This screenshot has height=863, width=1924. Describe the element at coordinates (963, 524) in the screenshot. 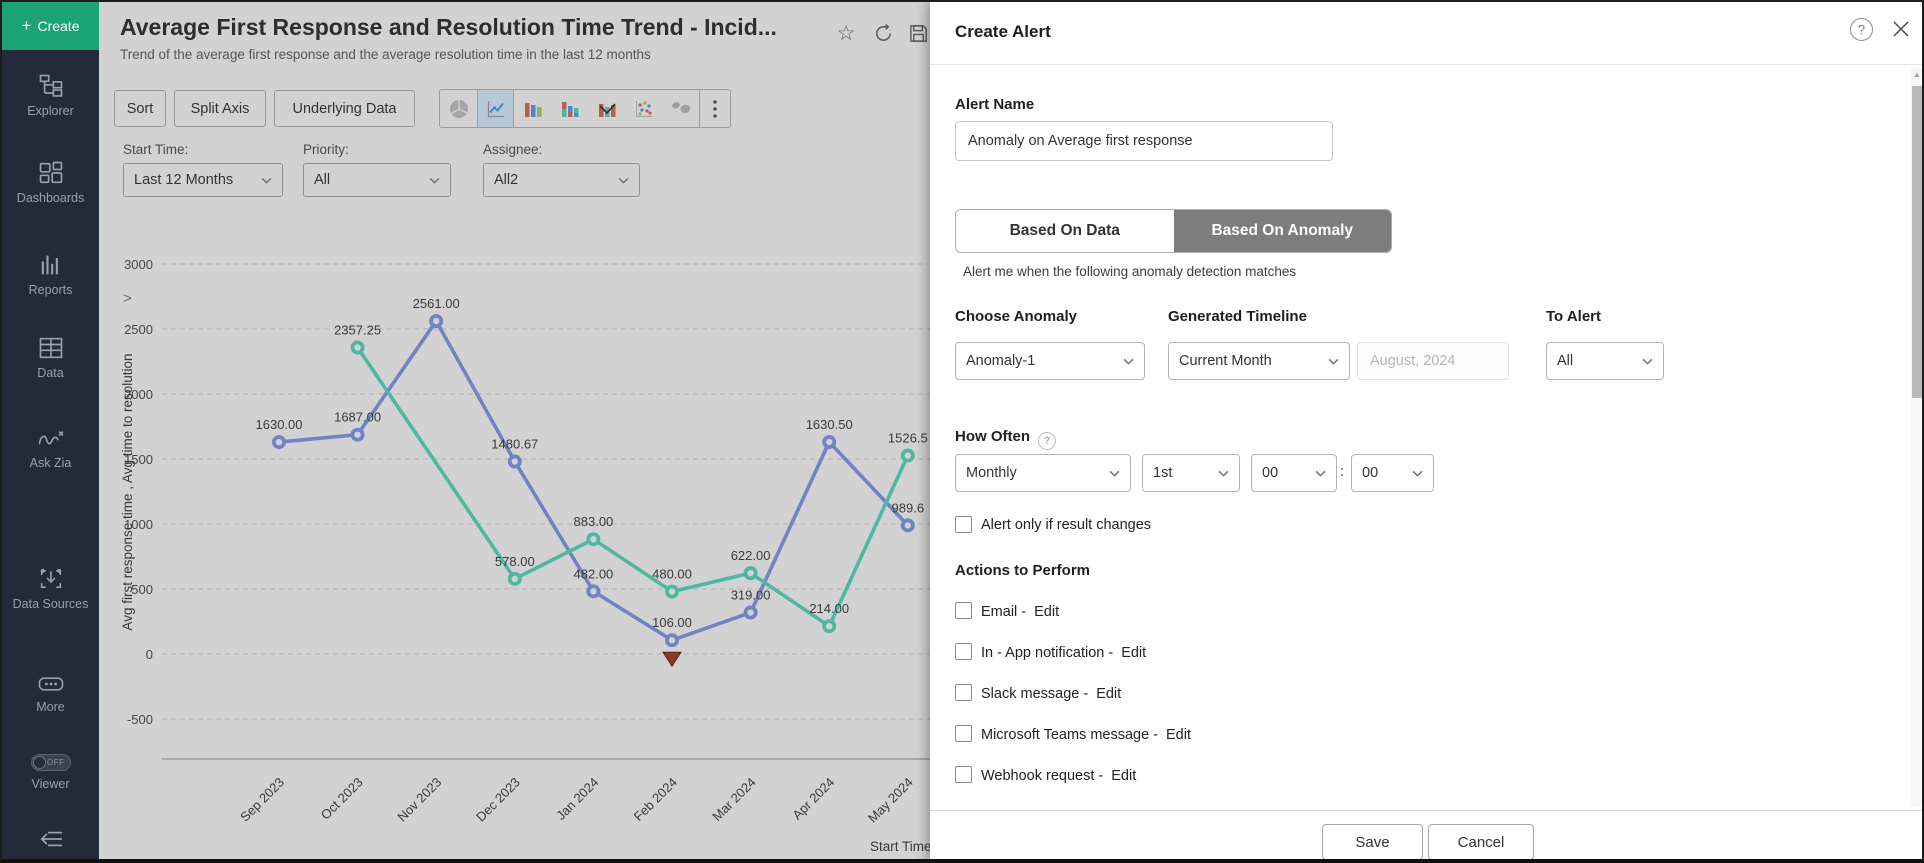

I see `alert-only-checkbox` at that location.